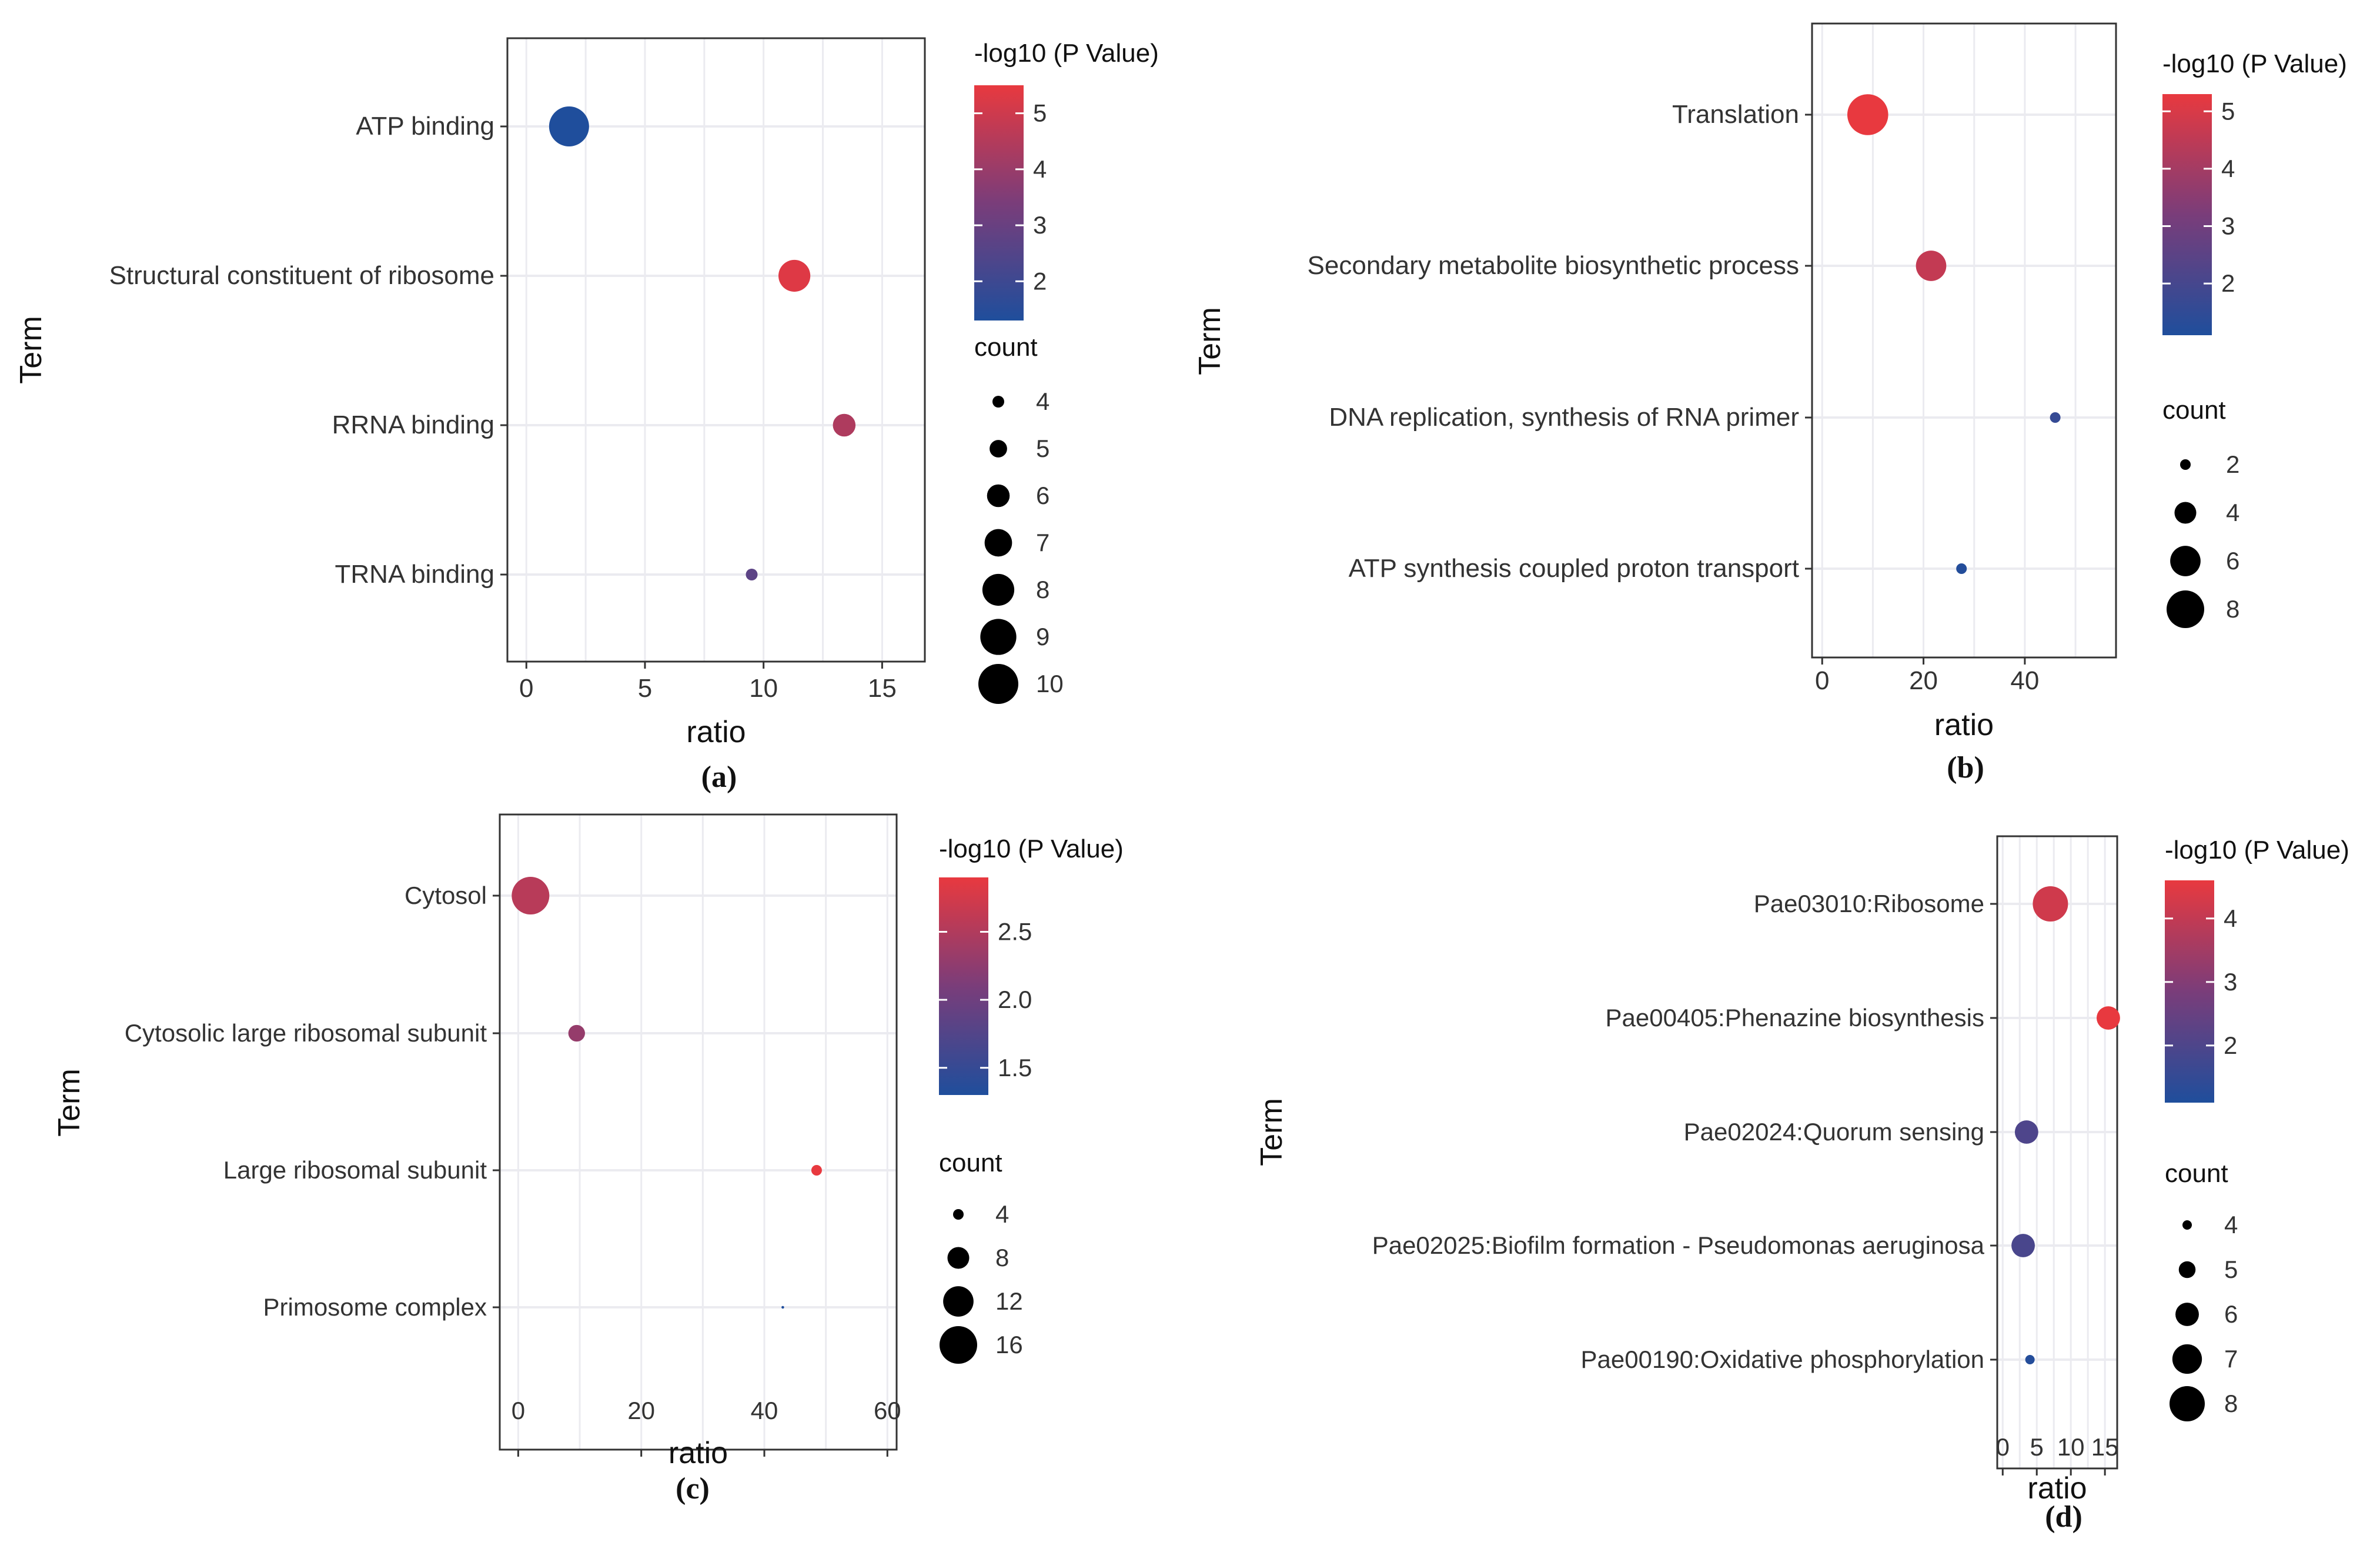 Image resolution: width=2380 pixels, height=1549 pixels. What do you see at coordinates (1015, 932) in the screenshot?
I see `color-bar-label: 2.5` at bounding box center [1015, 932].